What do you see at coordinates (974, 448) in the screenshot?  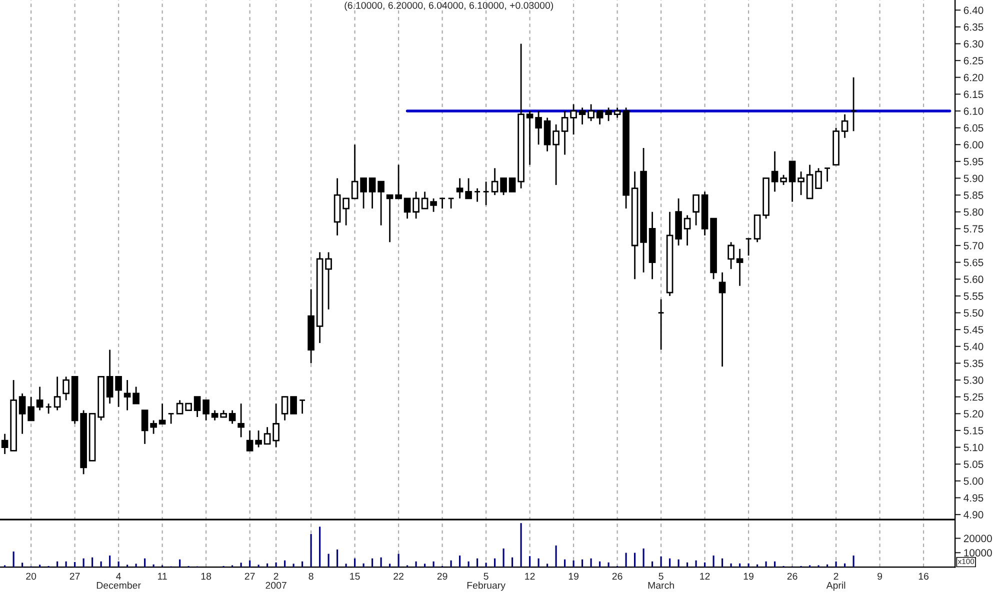 I see `y-tick-label: 5.10` at bounding box center [974, 448].